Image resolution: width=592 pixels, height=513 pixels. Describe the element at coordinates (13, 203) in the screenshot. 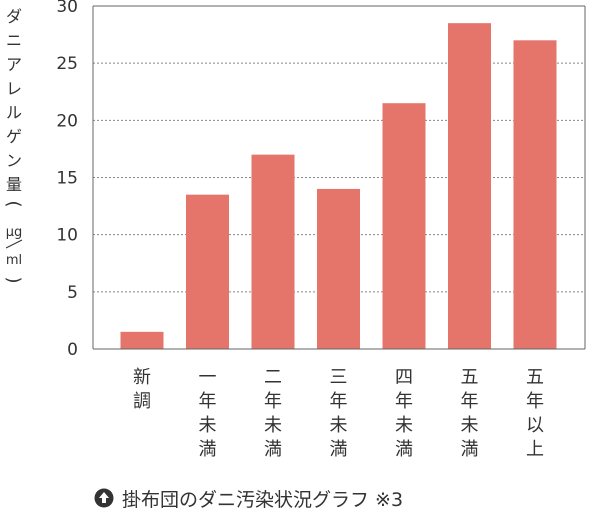

I see `y-unit-open-paren: (` at that location.